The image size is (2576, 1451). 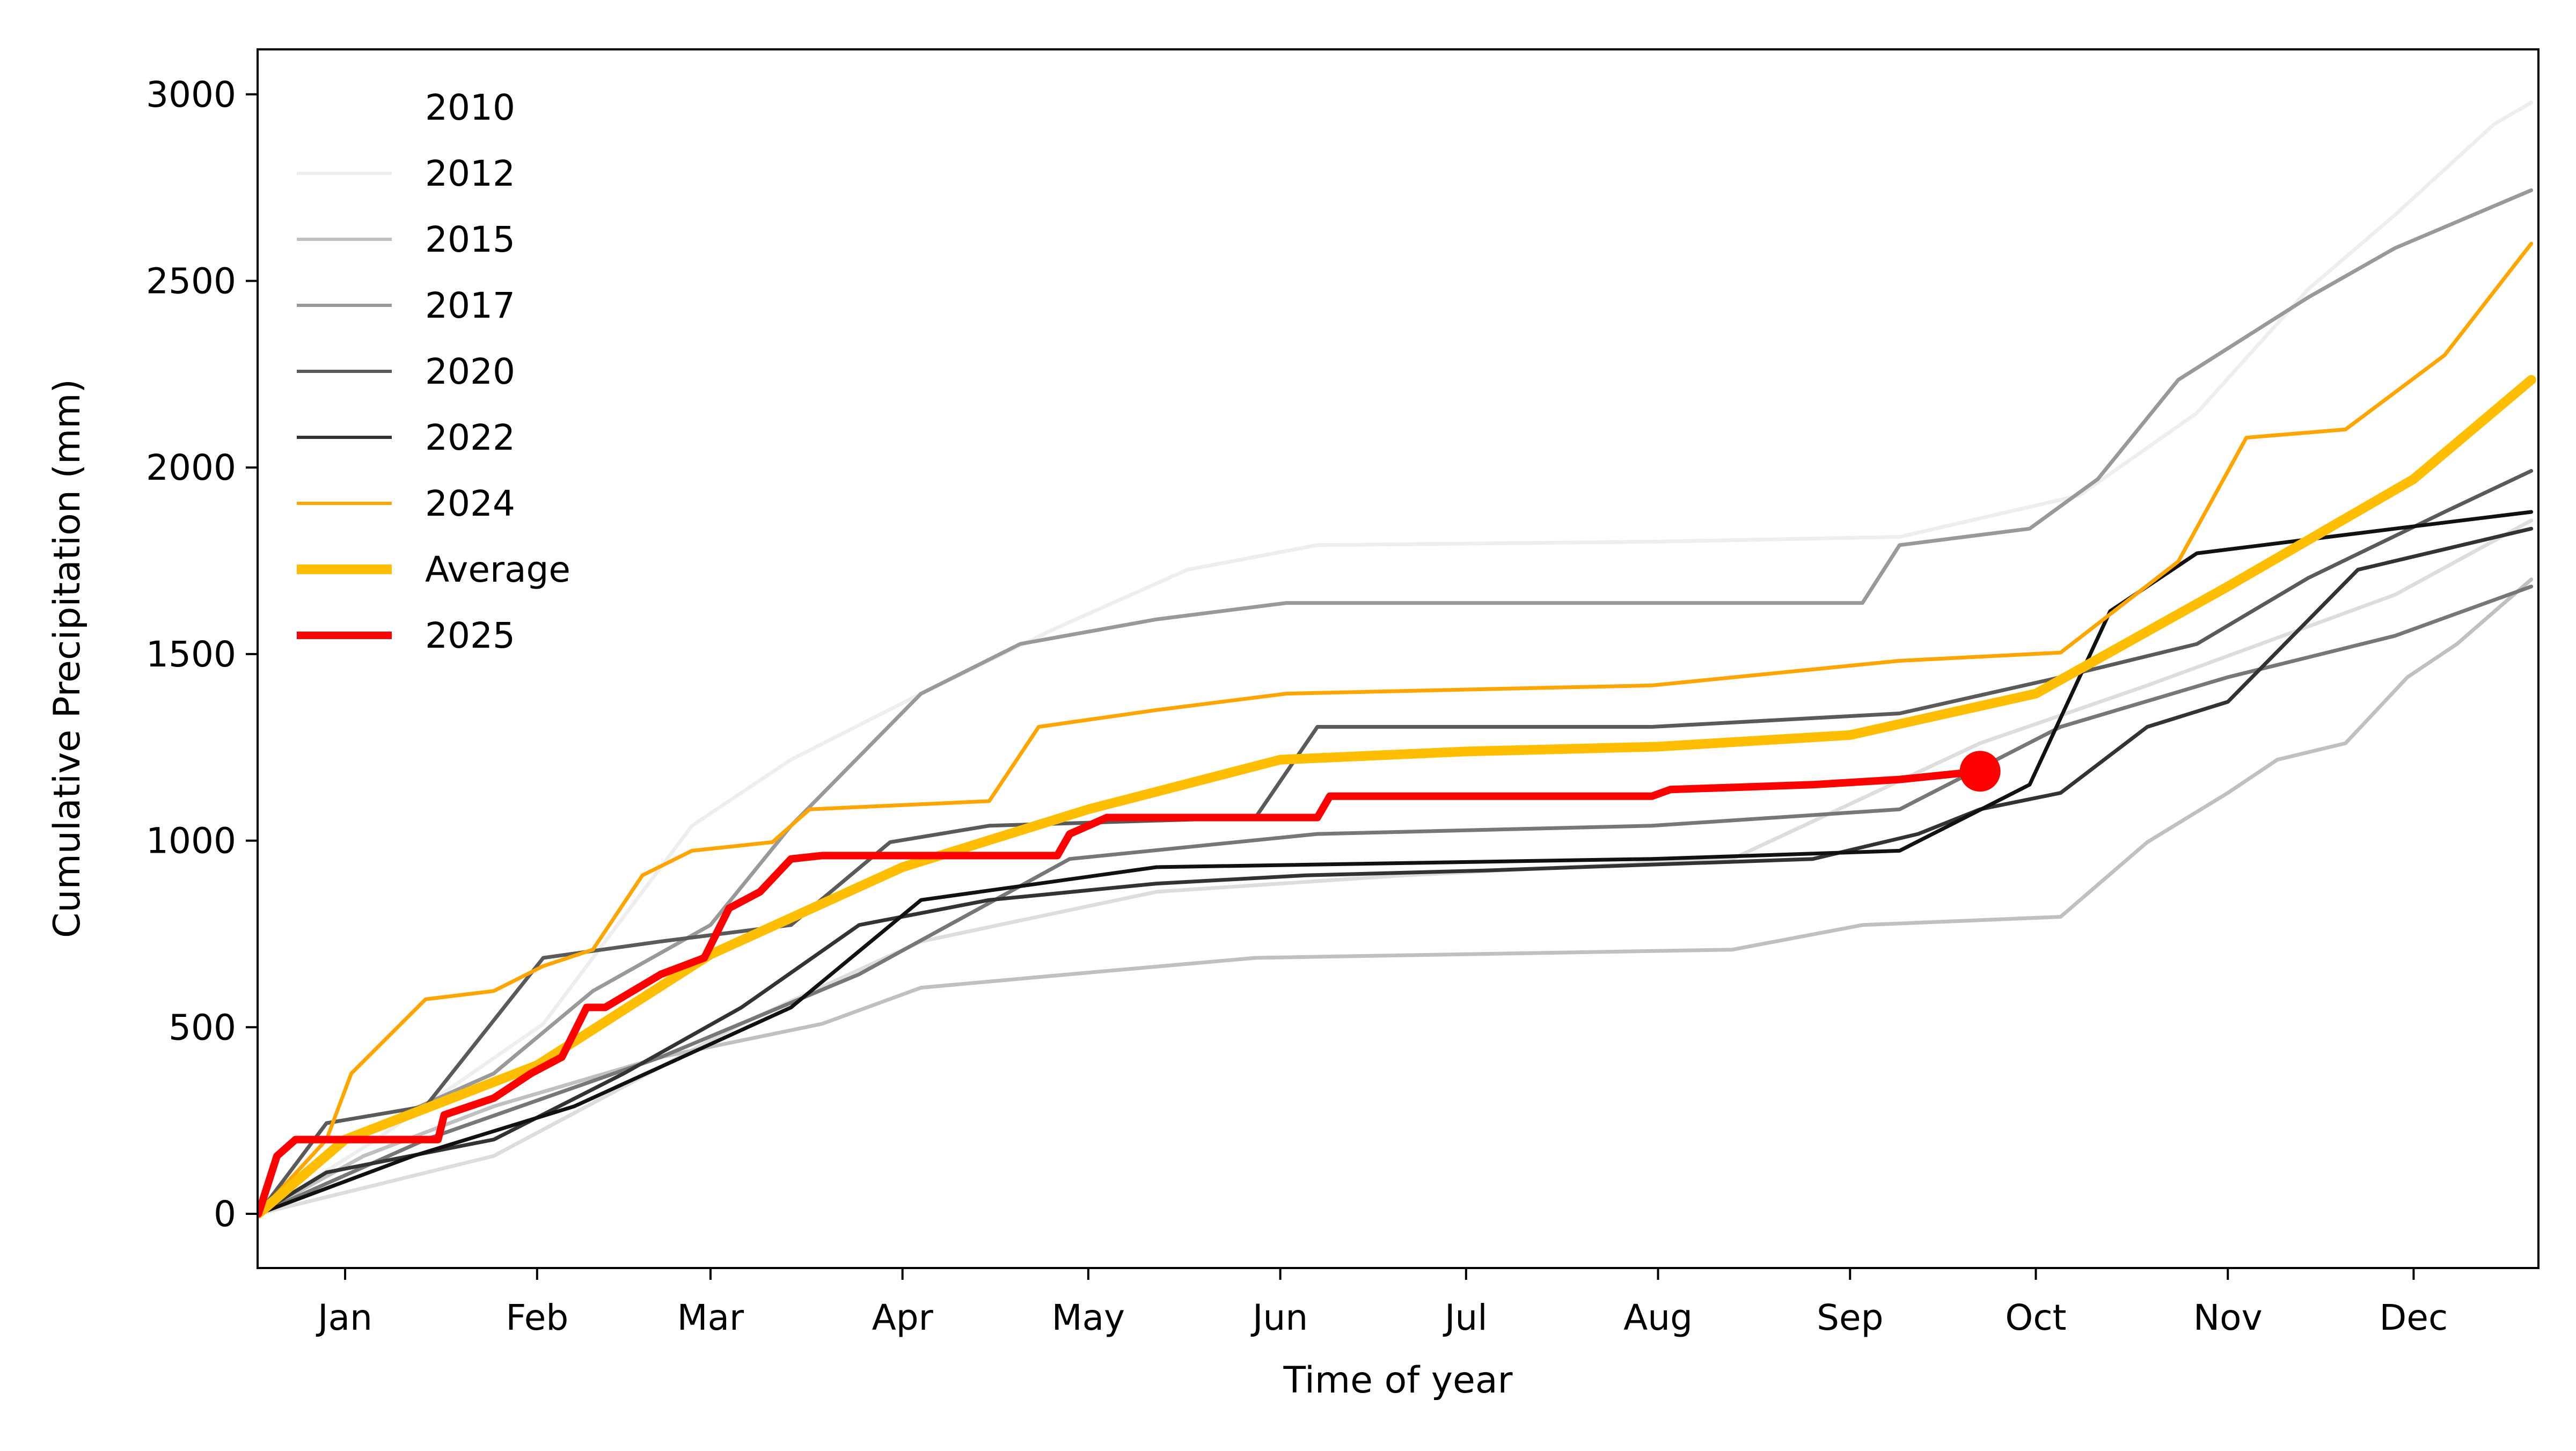 What do you see at coordinates (344, 1317) in the screenshot?
I see `x-tick-label: Jan` at bounding box center [344, 1317].